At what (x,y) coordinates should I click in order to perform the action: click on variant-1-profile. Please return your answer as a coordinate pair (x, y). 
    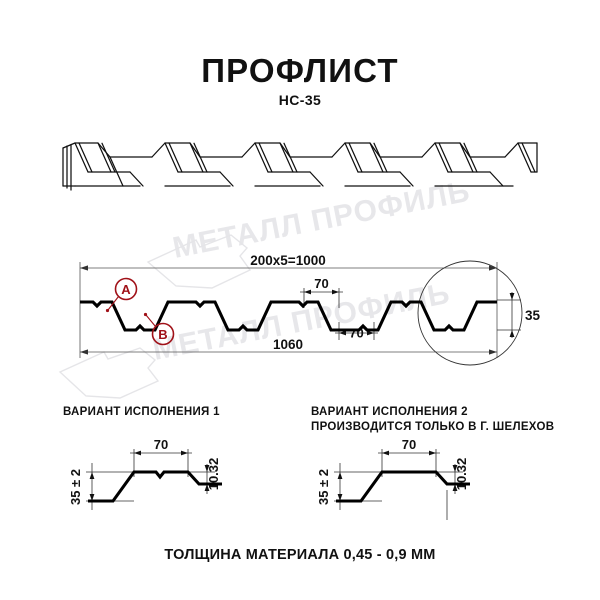
    Looking at the image, I should click on (155, 486).